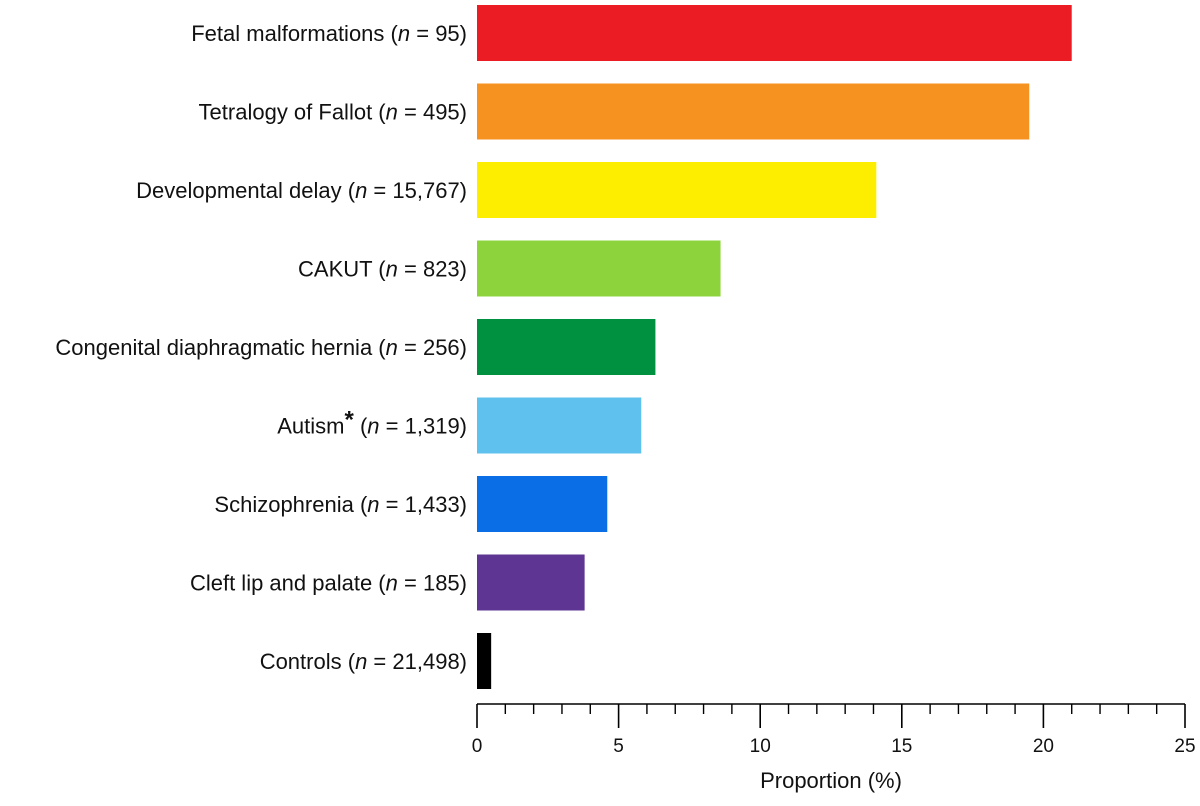 The image size is (1200, 806). Describe the element at coordinates (417, 190) in the screenshot. I see `sample-size: = 15,767)` at that location.